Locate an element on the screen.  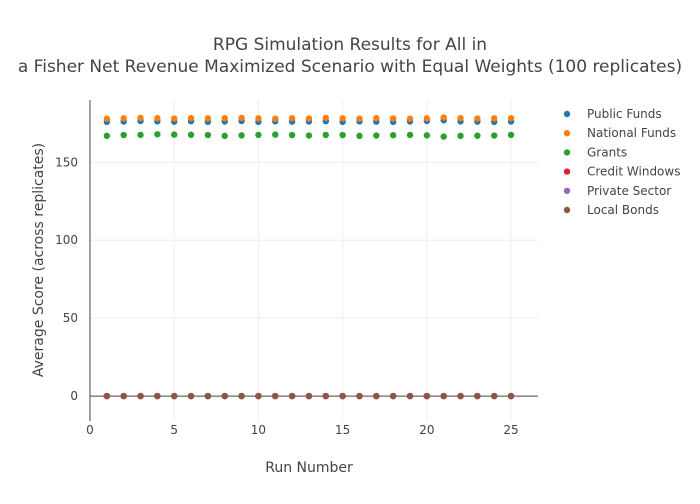
legend-marker-private-sector is located at coordinates (567, 190).